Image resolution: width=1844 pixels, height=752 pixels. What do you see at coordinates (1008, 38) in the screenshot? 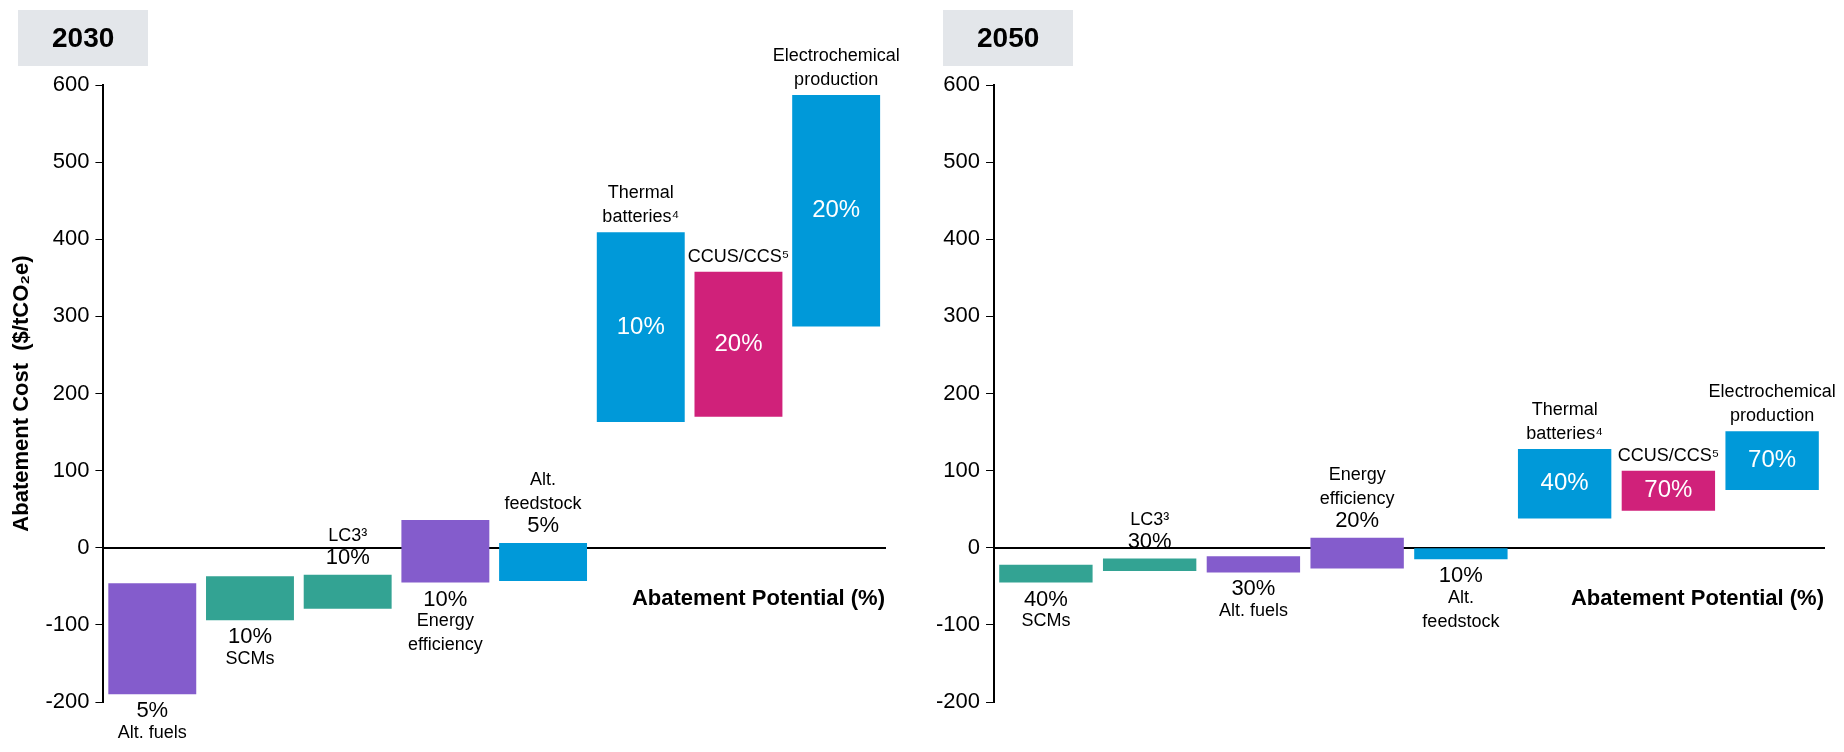
I see `chart-title: 2050` at bounding box center [1008, 38].